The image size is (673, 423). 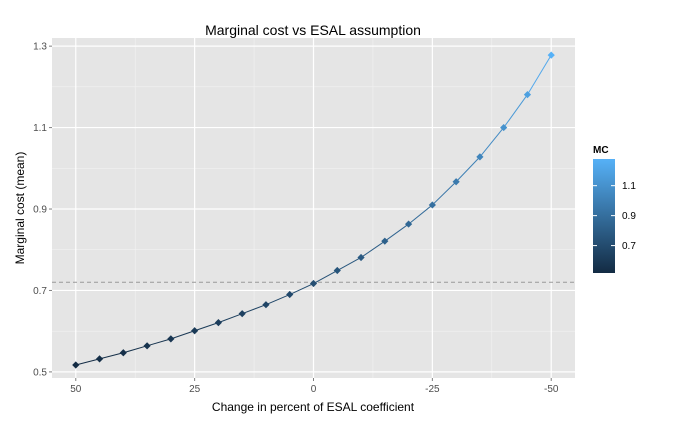 I want to click on legend-ticks: 1.1 0.9 0.7, so click(x=614, y=216).